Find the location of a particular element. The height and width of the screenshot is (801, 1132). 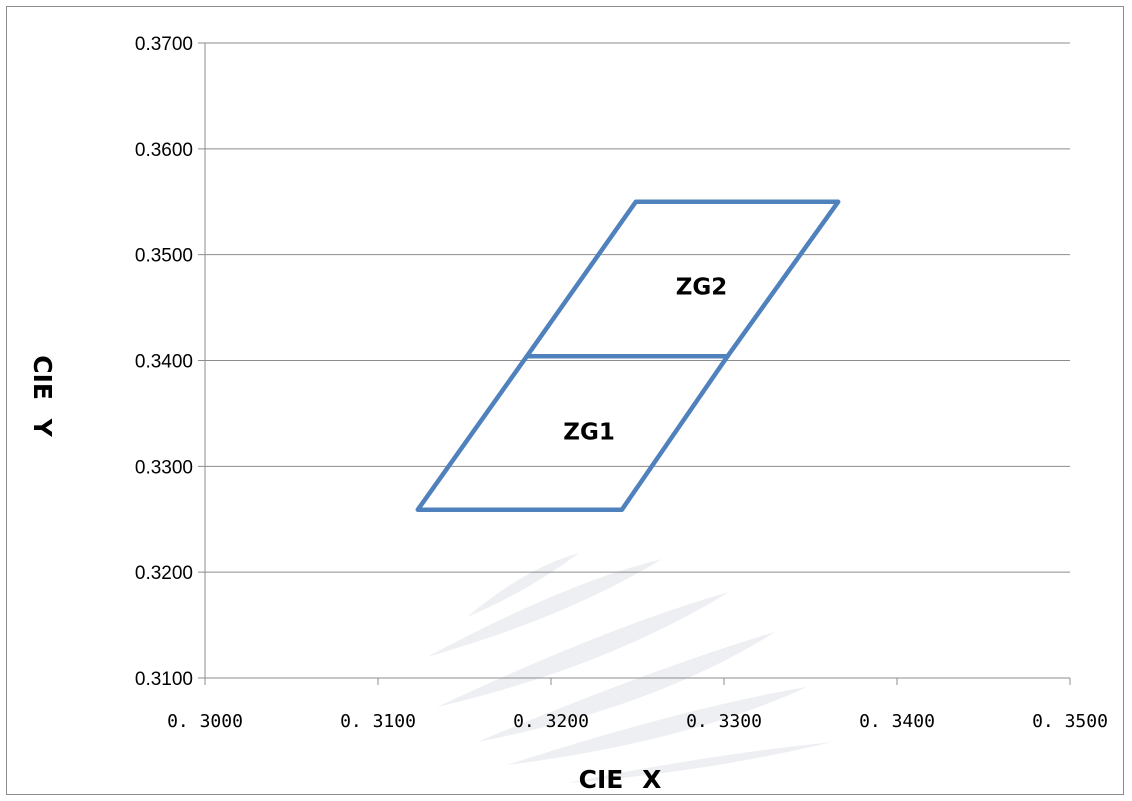

series-line-zg2 is located at coordinates (682, 279).